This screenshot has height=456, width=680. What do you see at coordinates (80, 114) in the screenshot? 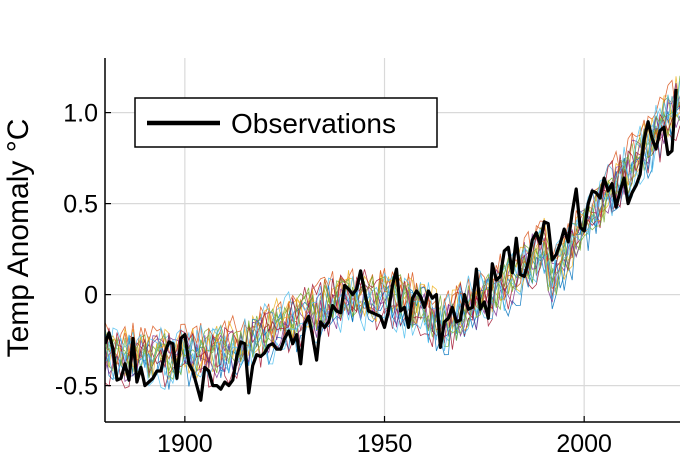
I see `y-tick-label: 1.0` at bounding box center [80, 114].